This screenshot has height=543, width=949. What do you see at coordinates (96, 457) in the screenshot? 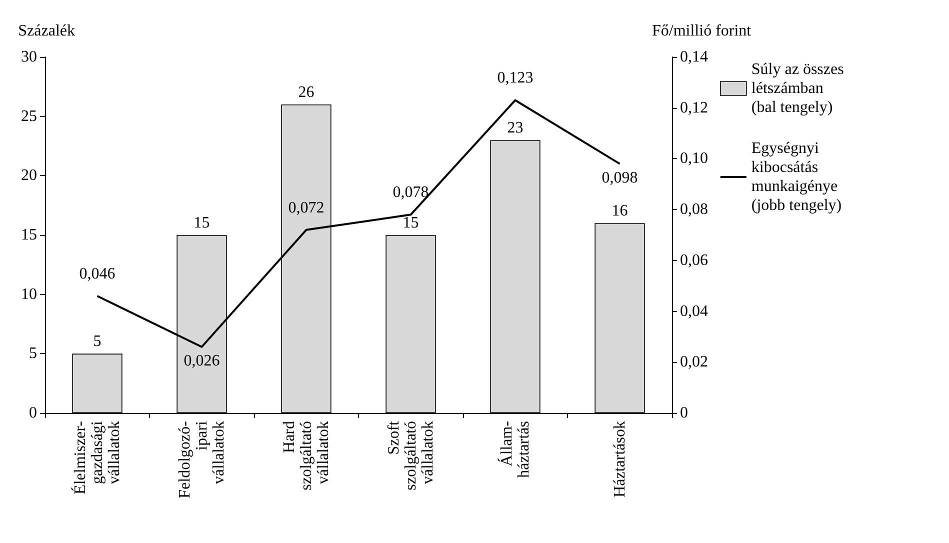
I see `x-tick-label: Élelmiszer- gazdasági vállalatok` at bounding box center [96, 457].